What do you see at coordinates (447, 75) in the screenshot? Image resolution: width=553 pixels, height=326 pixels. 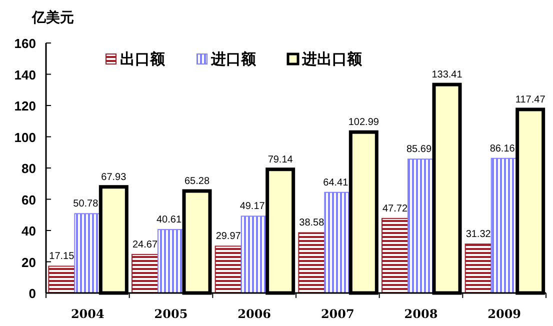 I see `data-label: 133.41` at bounding box center [447, 75].